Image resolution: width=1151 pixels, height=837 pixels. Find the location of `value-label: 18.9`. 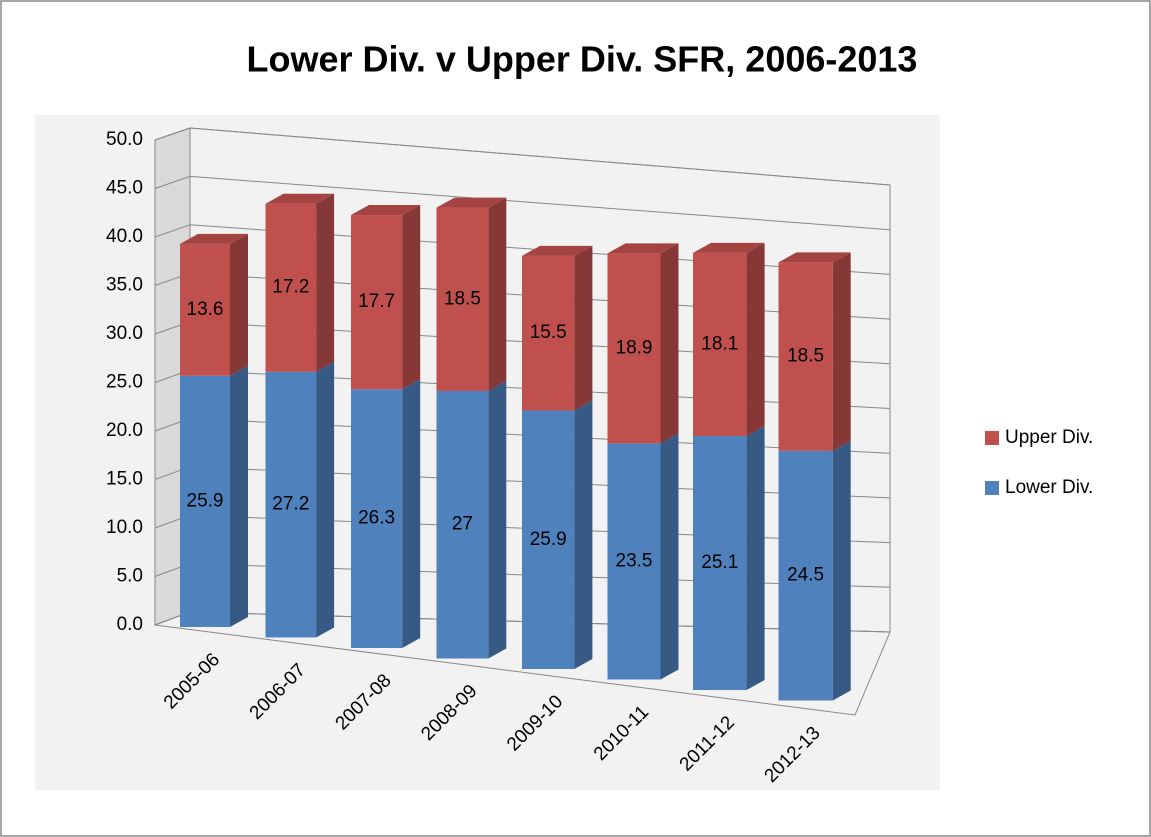

value-label: 18.9 is located at coordinates (634, 347).